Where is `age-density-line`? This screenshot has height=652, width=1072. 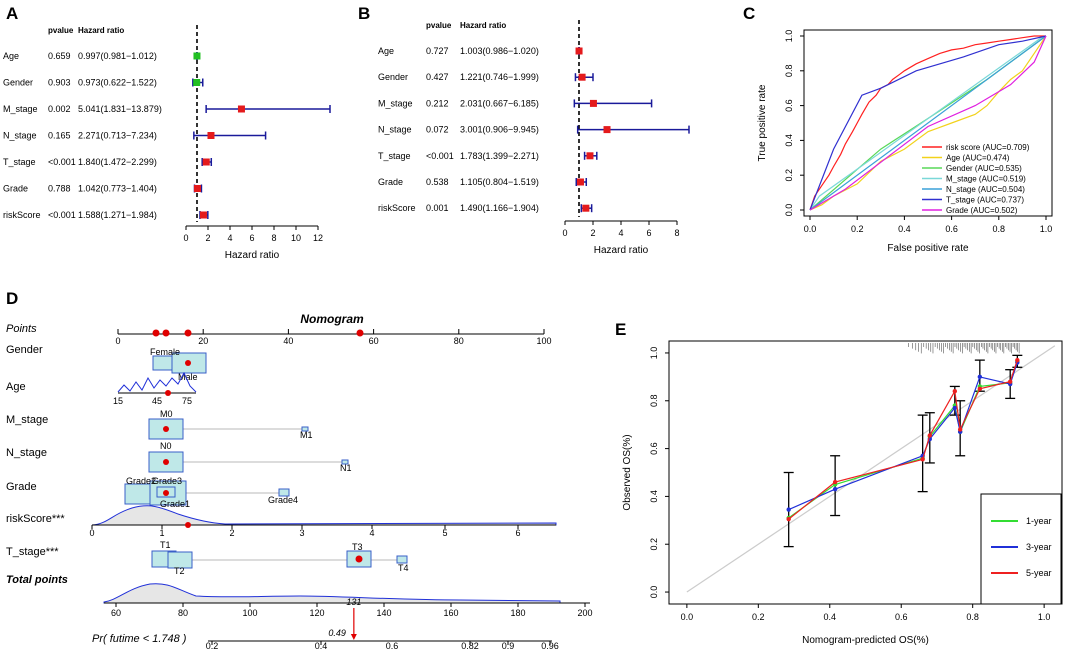 age-density-line is located at coordinates (157, 382).